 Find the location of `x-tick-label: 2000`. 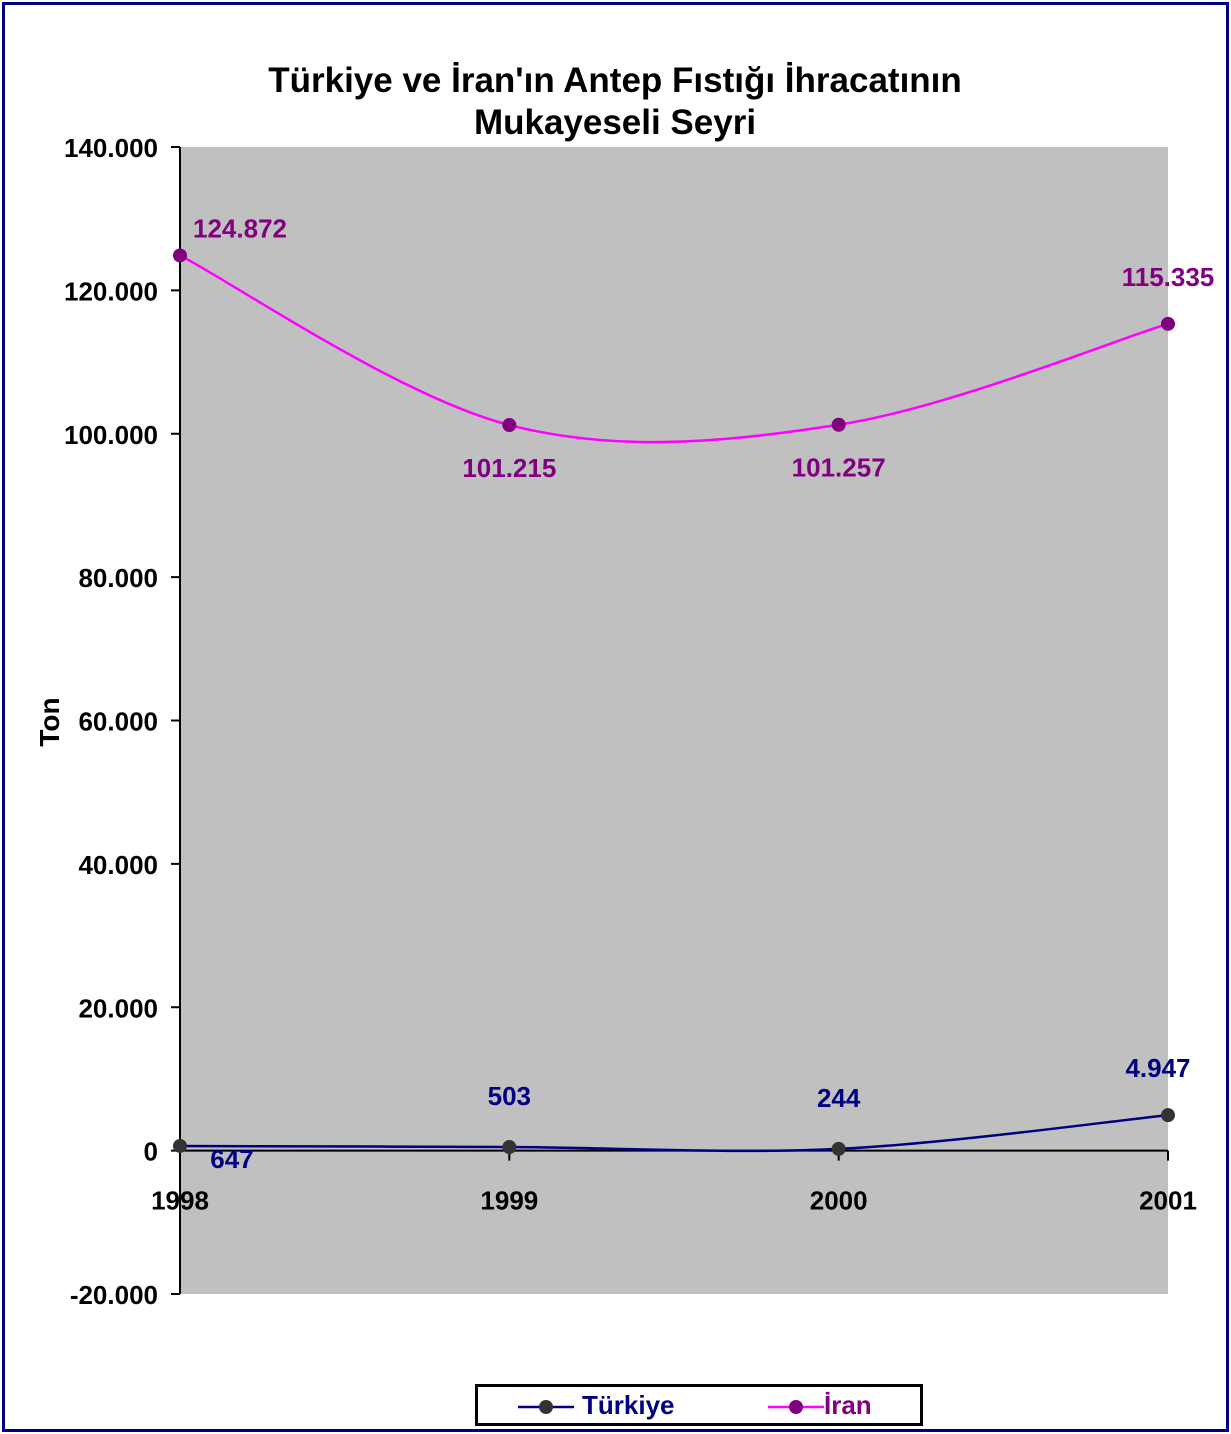

x-tick-label: 2000 is located at coordinates (839, 1201).